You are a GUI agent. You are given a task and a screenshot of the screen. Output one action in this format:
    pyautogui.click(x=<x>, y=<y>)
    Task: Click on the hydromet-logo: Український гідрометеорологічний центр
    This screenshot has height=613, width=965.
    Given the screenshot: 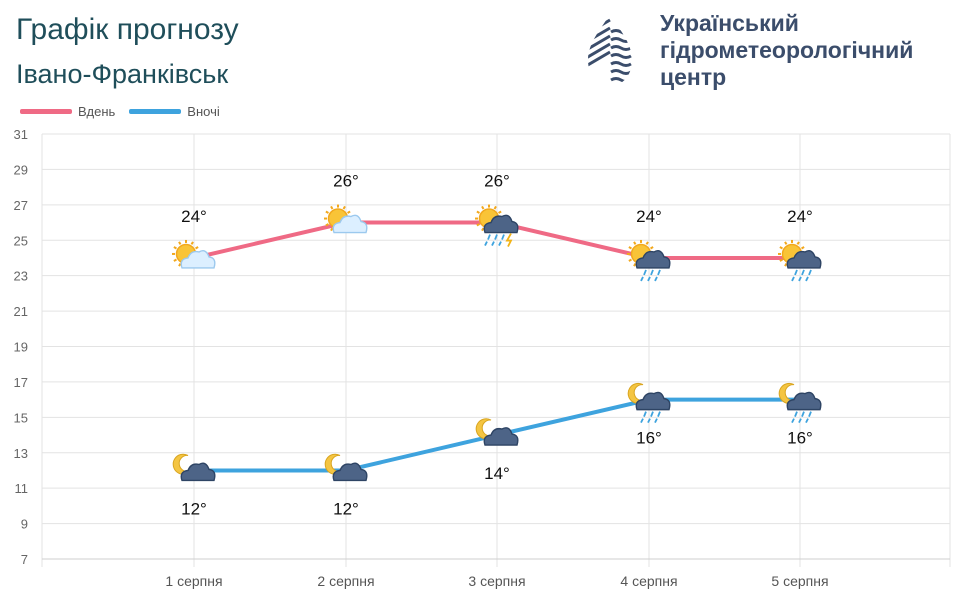 What is the action you would take?
    pyautogui.click(x=770, y=52)
    